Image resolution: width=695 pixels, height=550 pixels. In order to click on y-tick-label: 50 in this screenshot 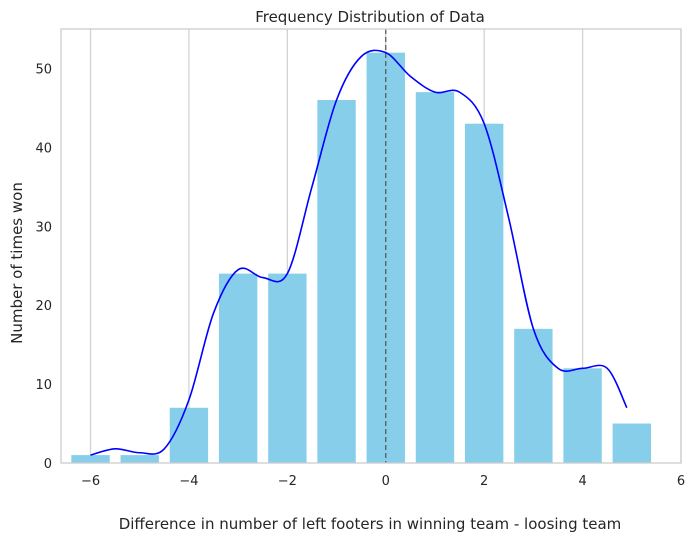, I will do `click(43, 69)`.